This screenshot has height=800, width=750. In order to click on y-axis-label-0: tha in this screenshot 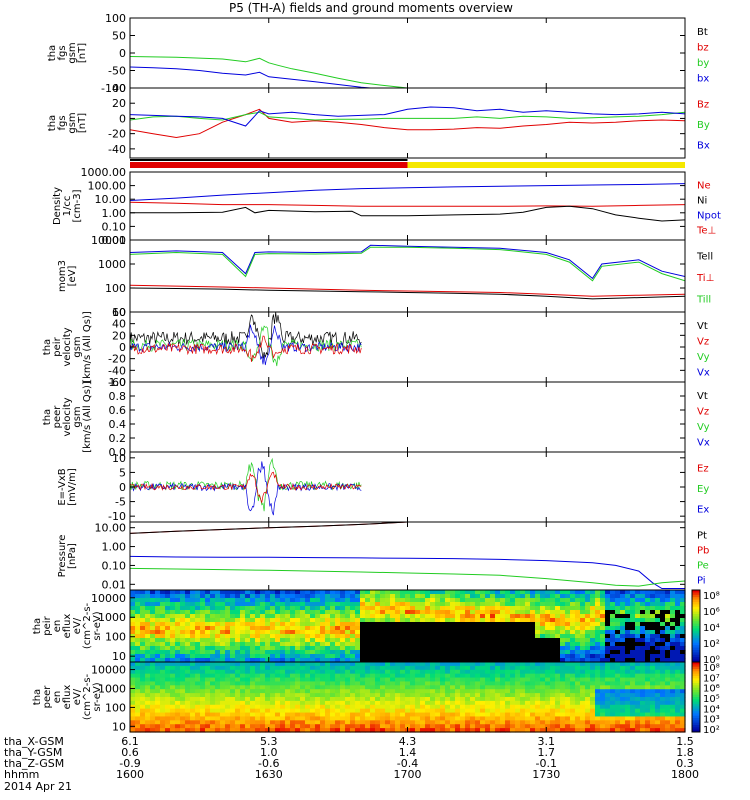, I will do `click(52, 53)`.